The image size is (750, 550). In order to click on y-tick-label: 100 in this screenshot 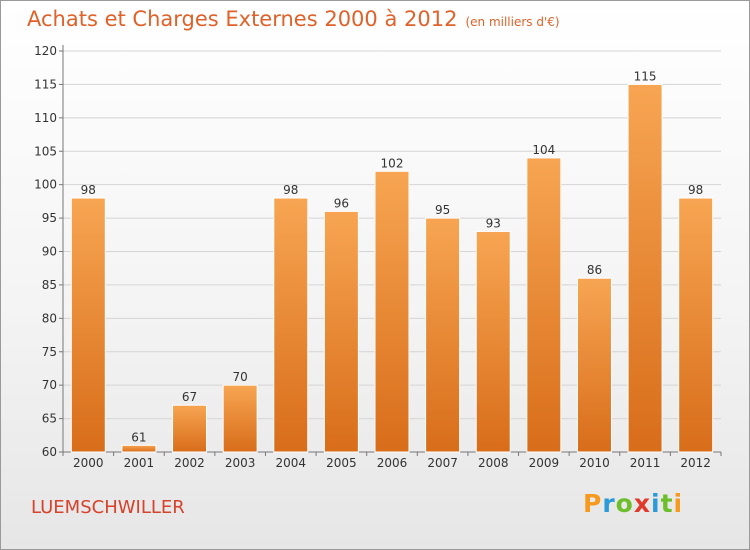, I will do `click(45, 185)`.